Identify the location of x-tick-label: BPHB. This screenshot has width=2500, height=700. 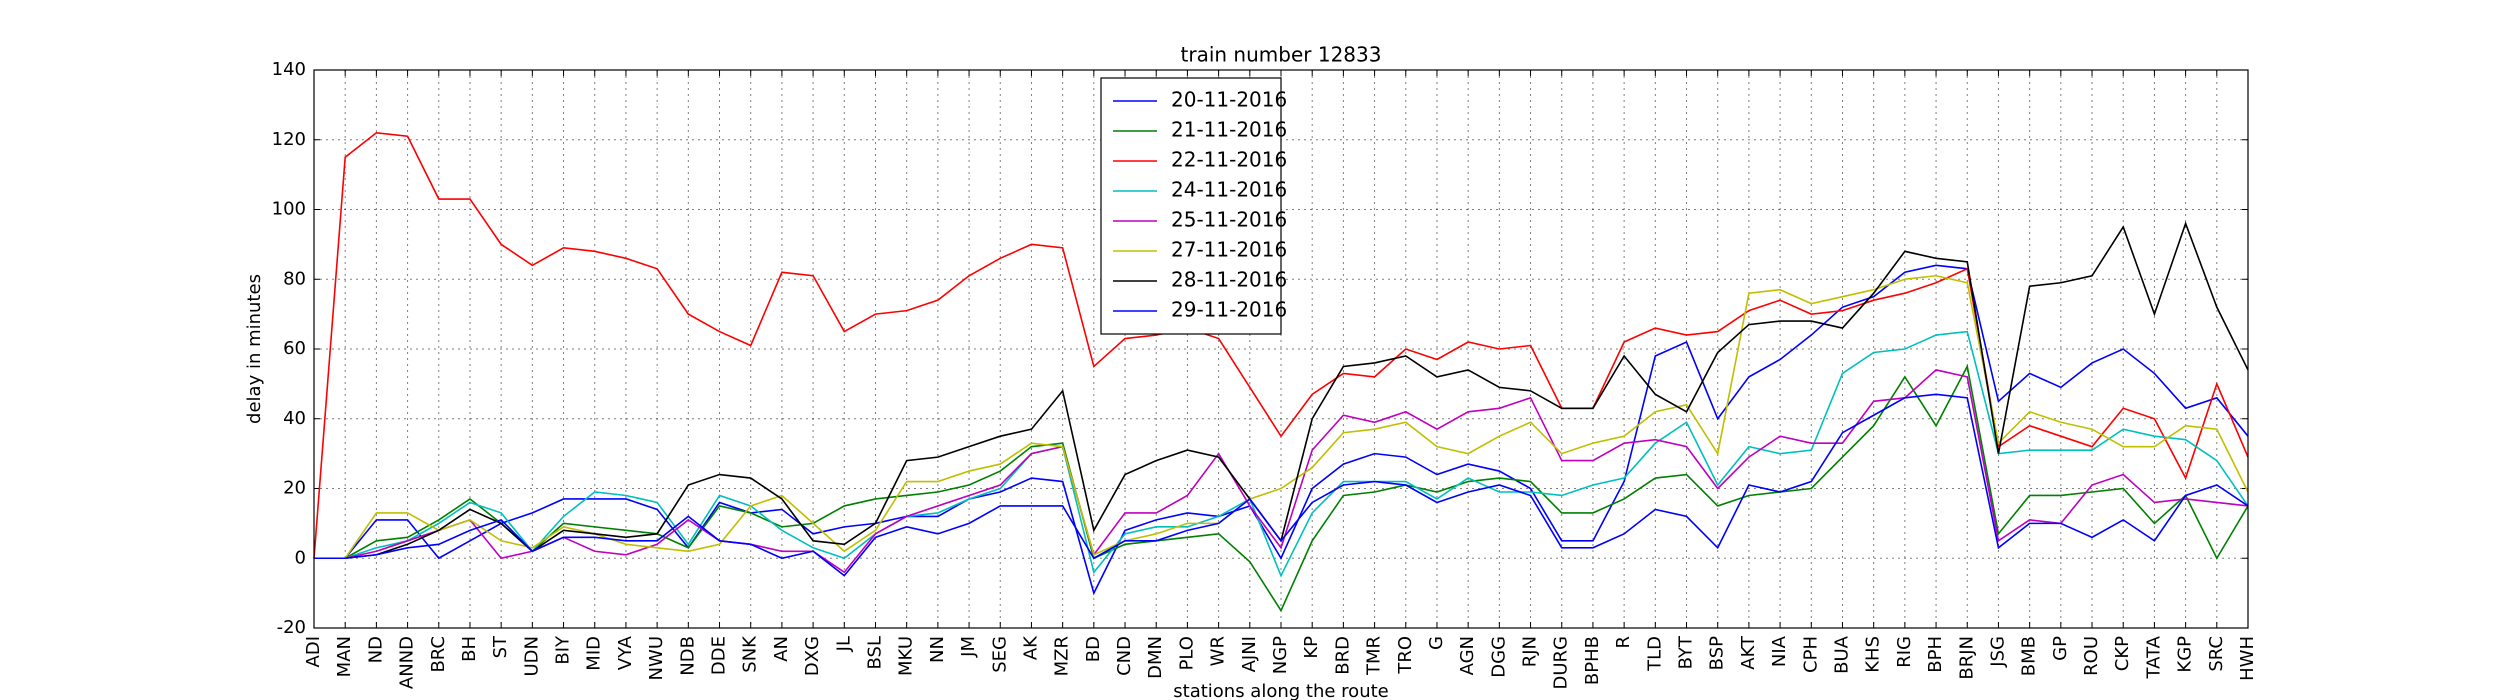
(1592, 660).